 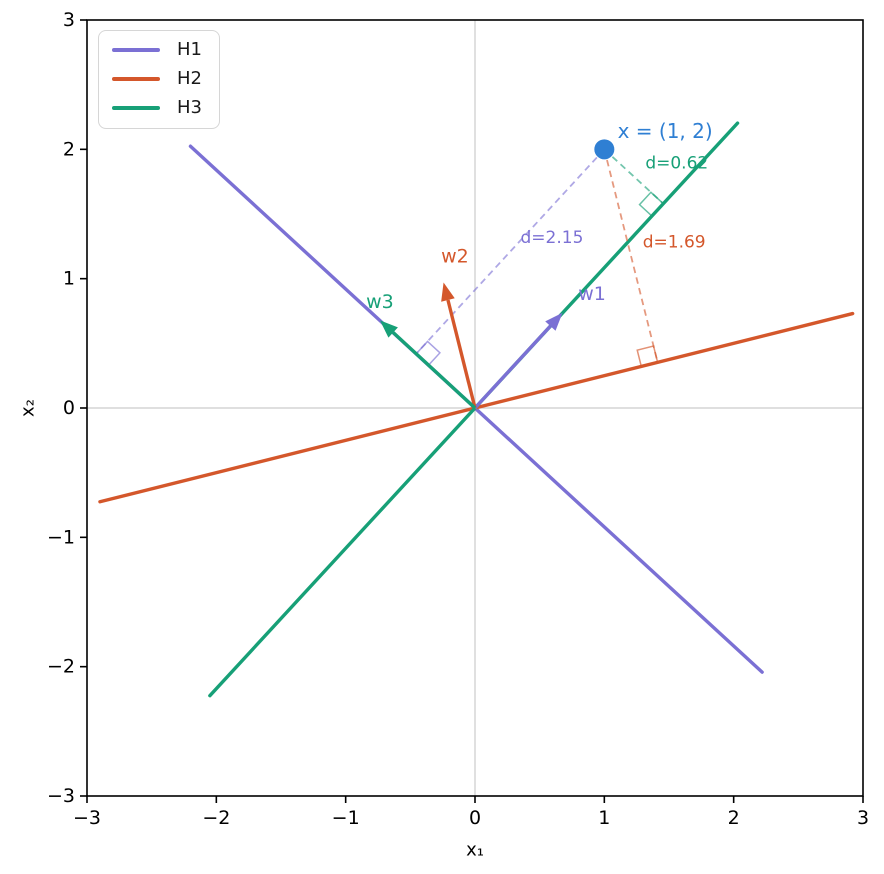 What do you see at coordinates (428, 353) in the screenshot?
I see `right-angle-marker-h1` at bounding box center [428, 353].